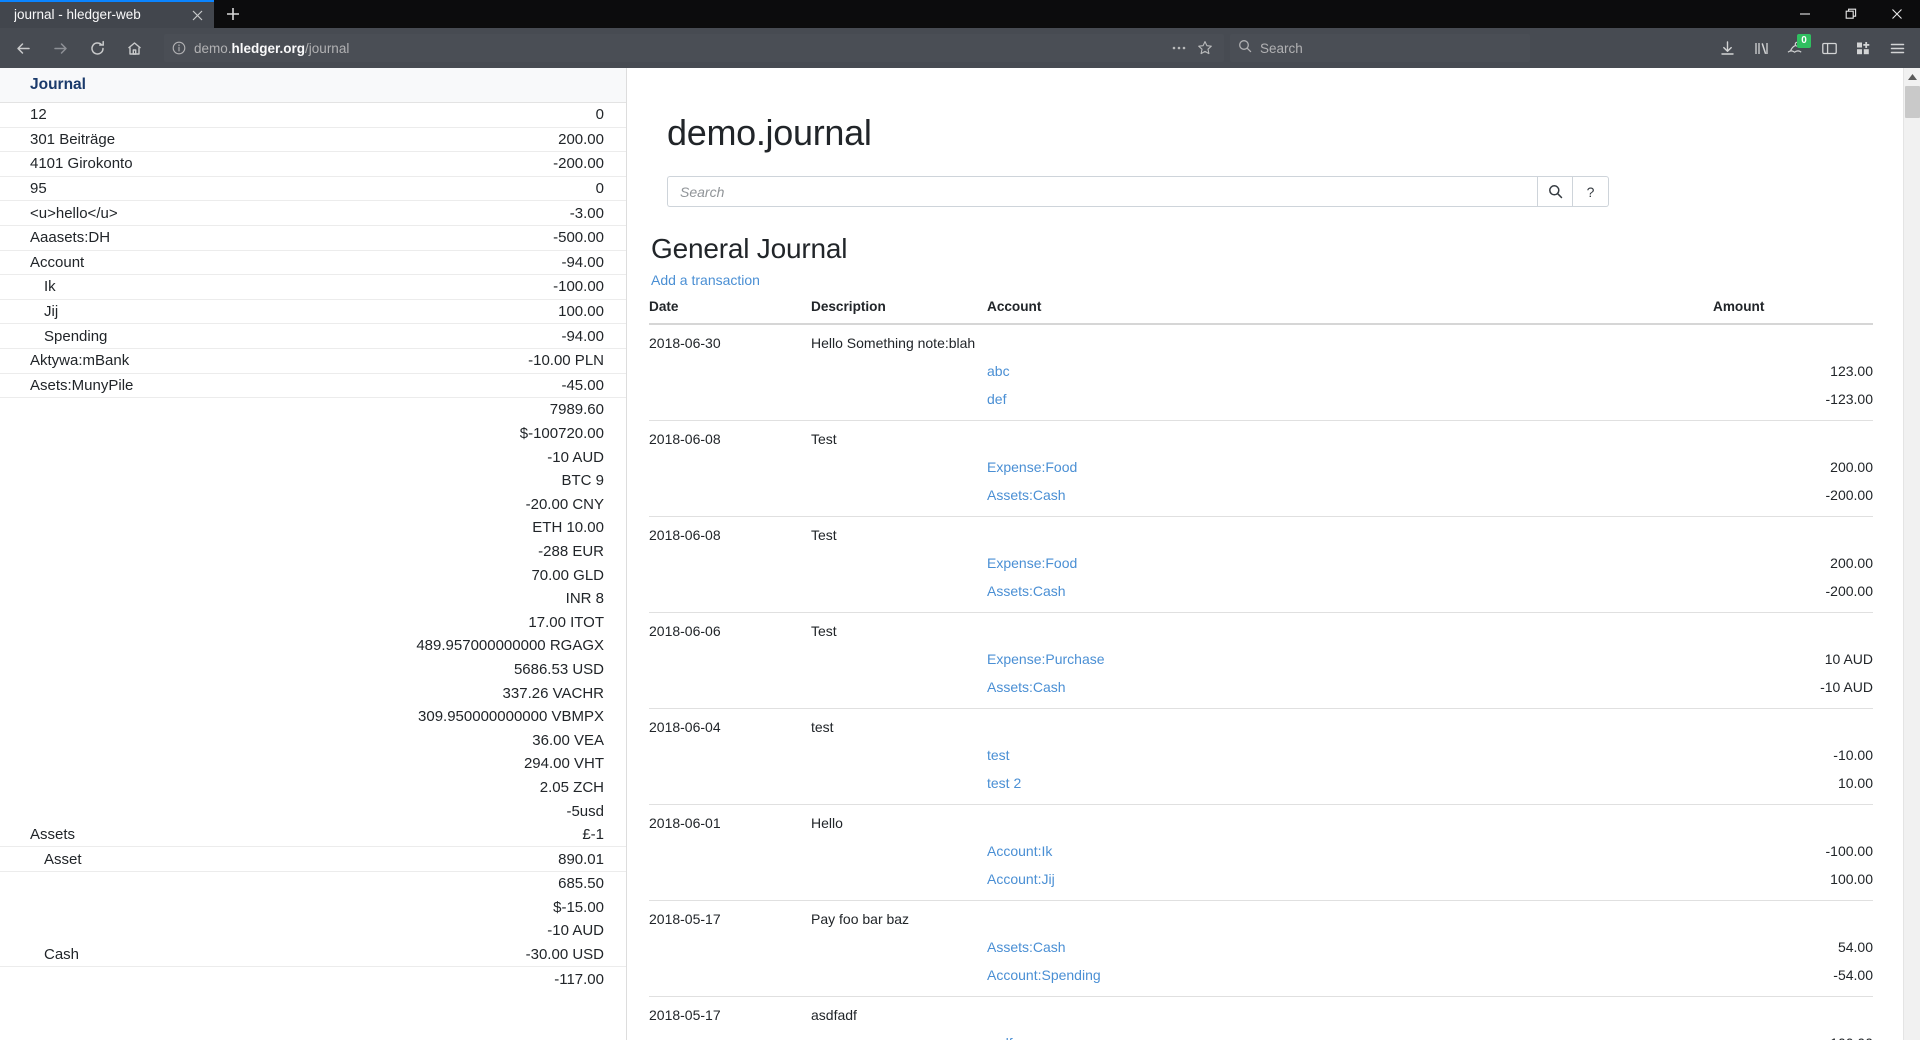 The height and width of the screenshot is (1040, 1920). I want to click on tab-journal: journal - hledger-web, so click(107, 14).